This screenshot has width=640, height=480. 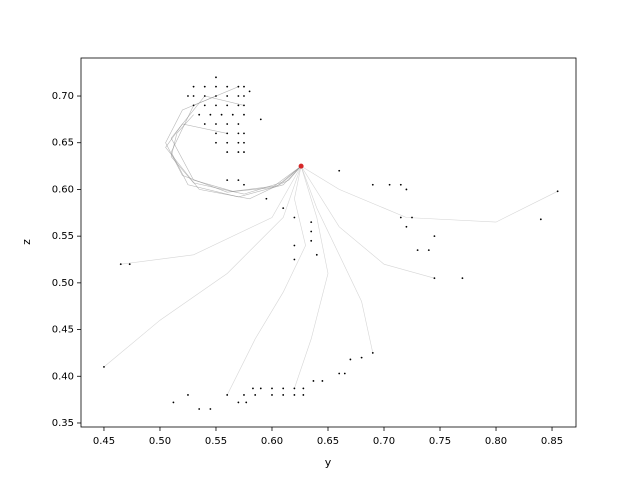 I want to click on x-tick-label: 0.55, so click(x=216, y=441).